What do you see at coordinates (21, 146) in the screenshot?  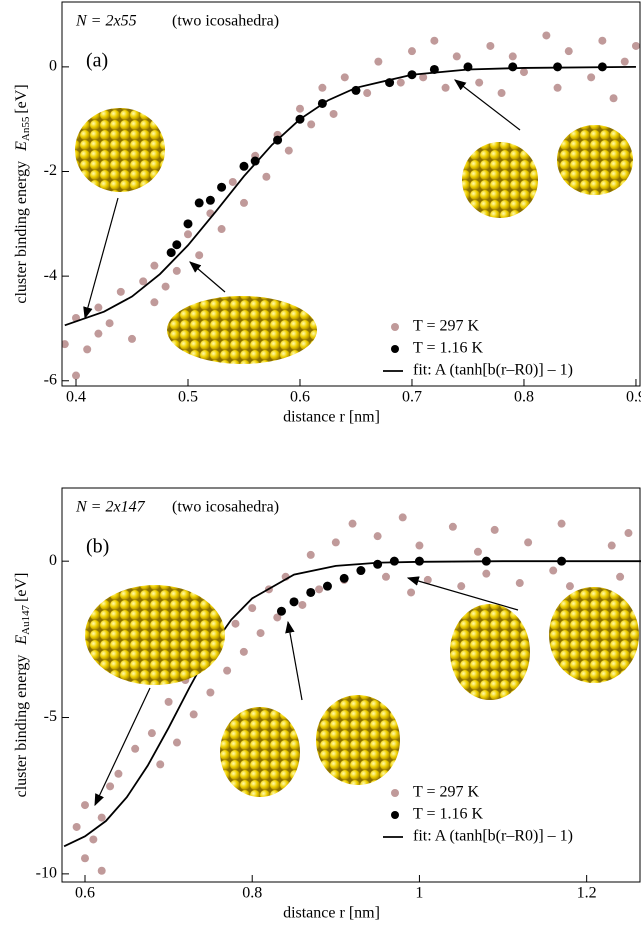 I see `y-axis-label-part: E` at bounding box center [21, 146].